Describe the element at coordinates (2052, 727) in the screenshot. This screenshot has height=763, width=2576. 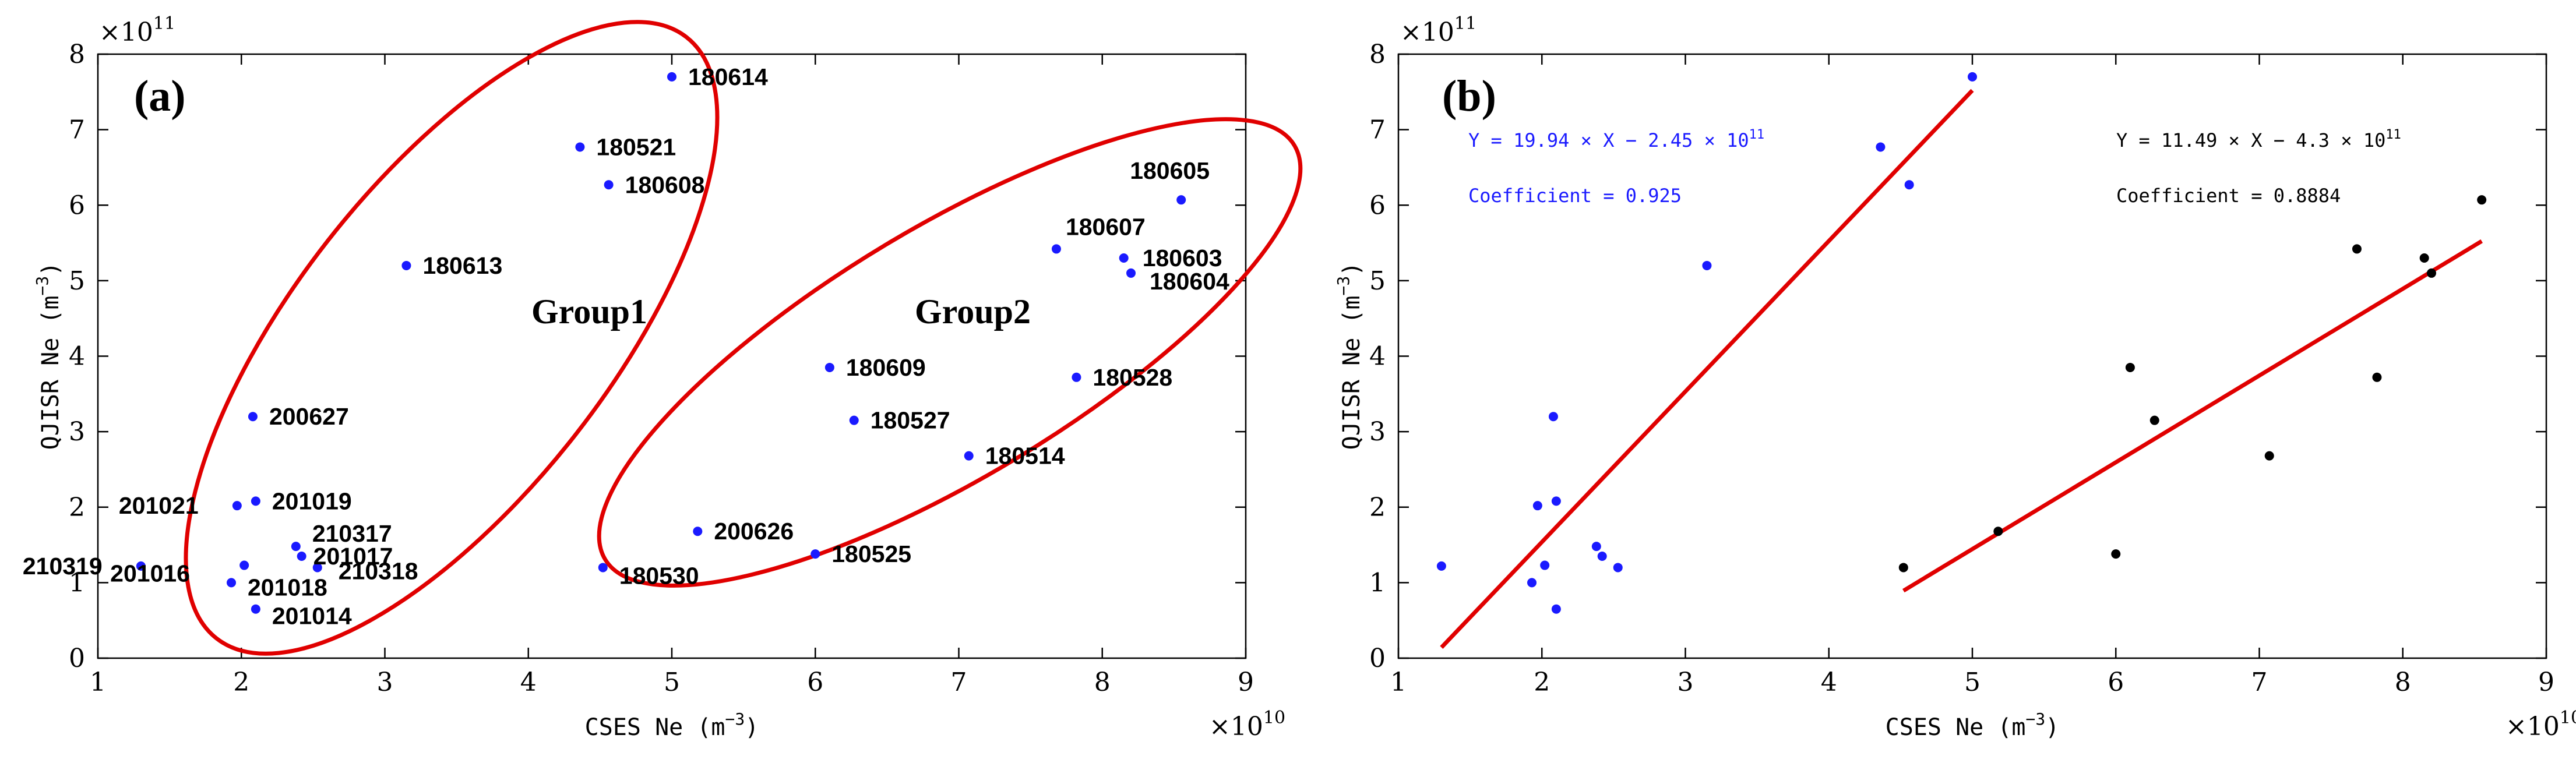
I see `panel-b-x-title-close: )` at that location.